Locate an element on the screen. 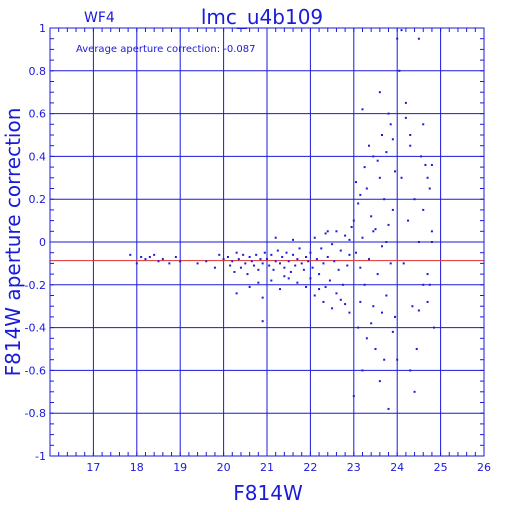 This screenshot has width=512, height=512. x-tick-label: 17 is located at coordinates (93, 467).